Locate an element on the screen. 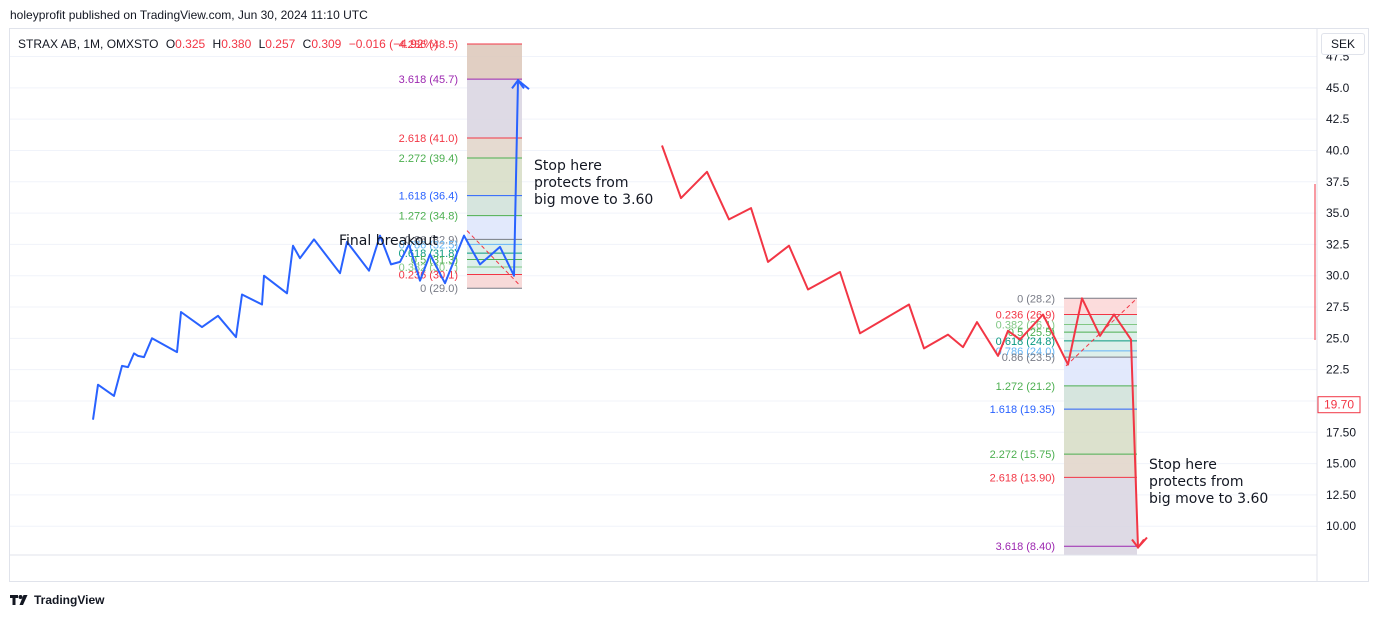  fib-right-level-label: 0.618 (24.8) is located at coordinates (1025, 342).